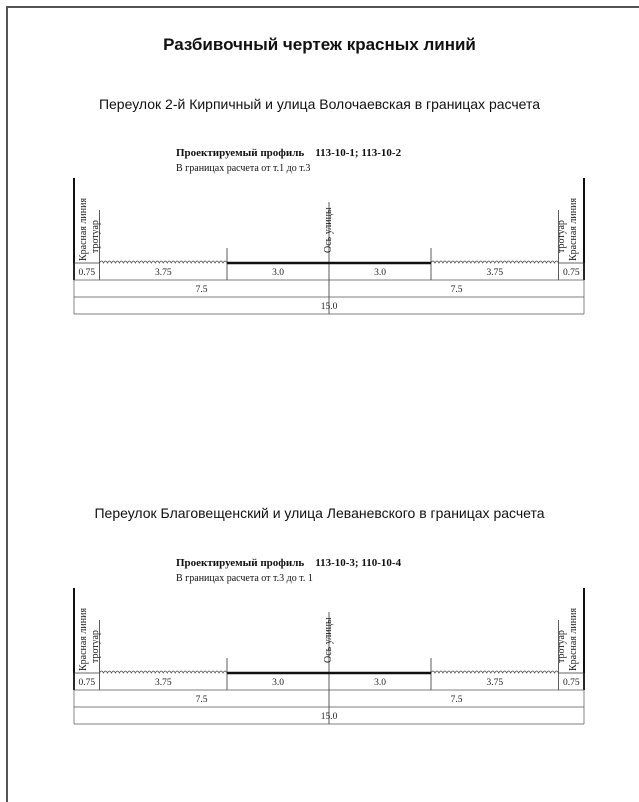  I want to click on profile-title-2: Проектируемый профиль 113-10-3; 110-10-4, so click(288, 563).